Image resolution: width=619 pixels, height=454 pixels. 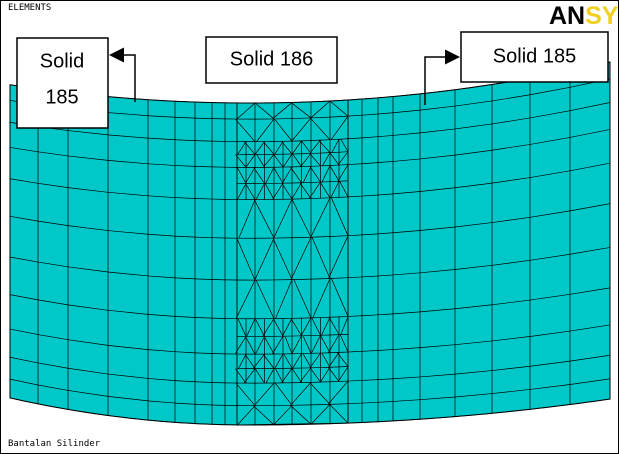 I want to click on label-text: 185, so click(x=61, y=97).